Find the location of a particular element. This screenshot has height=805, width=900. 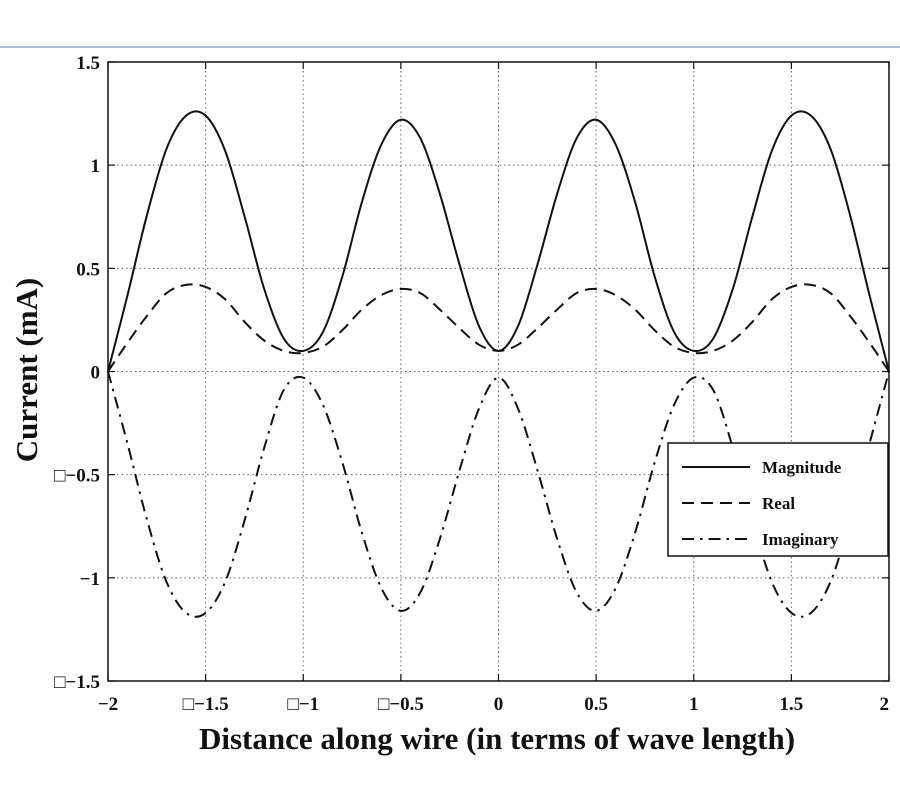

x-tick-label: 0.5 is located at coordinates (596, 704).